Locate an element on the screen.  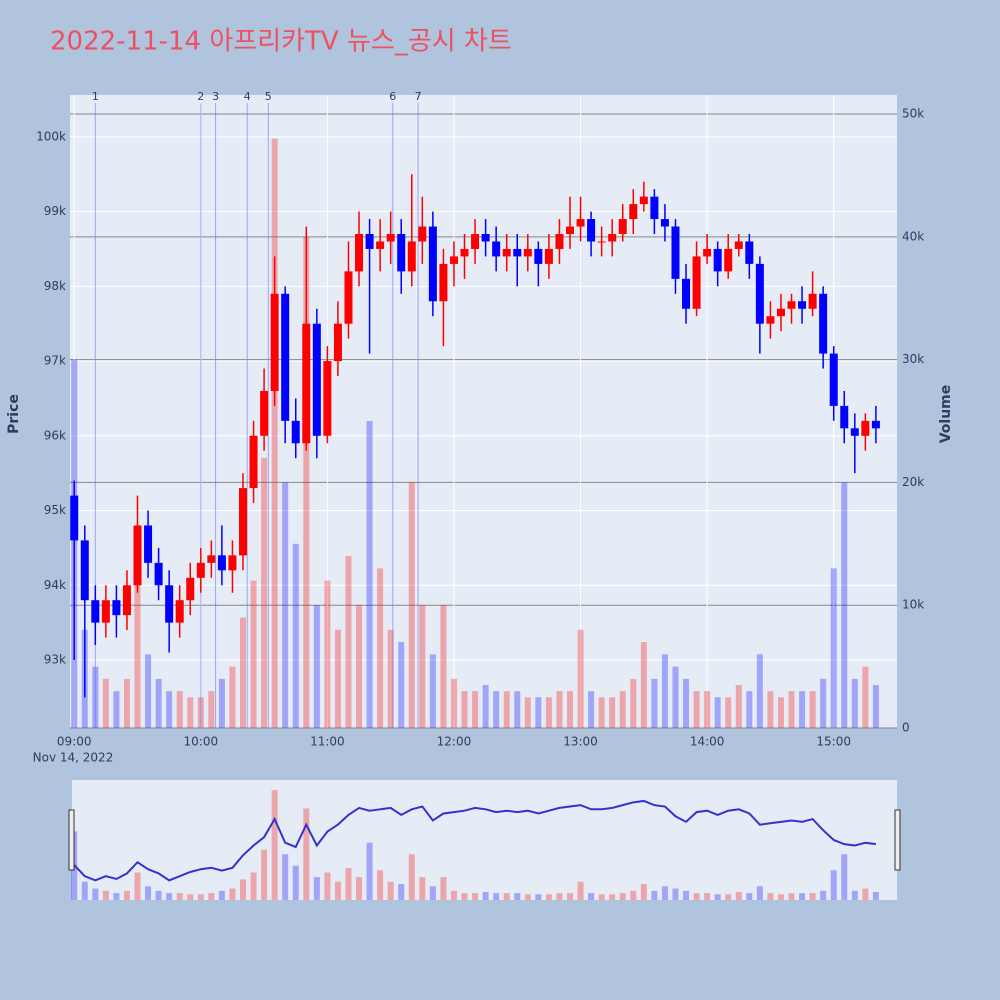
y-tick-label: 97k is located at coordinates (55, 361).